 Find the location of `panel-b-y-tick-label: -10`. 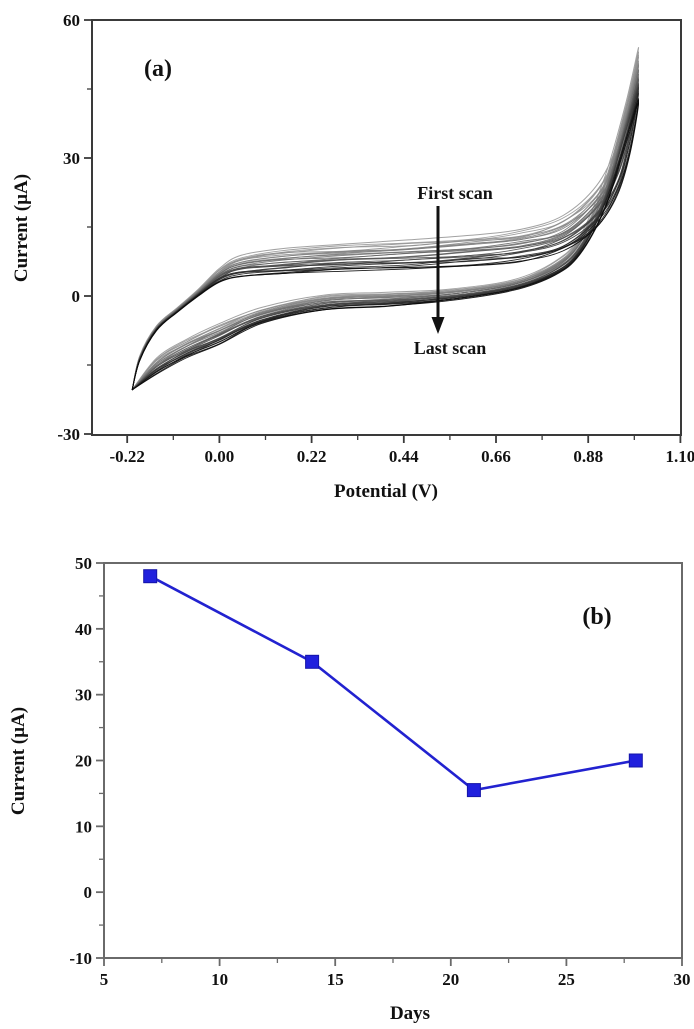

panel-b-y-tick-label: -10 is located at coordinates (80, 958).